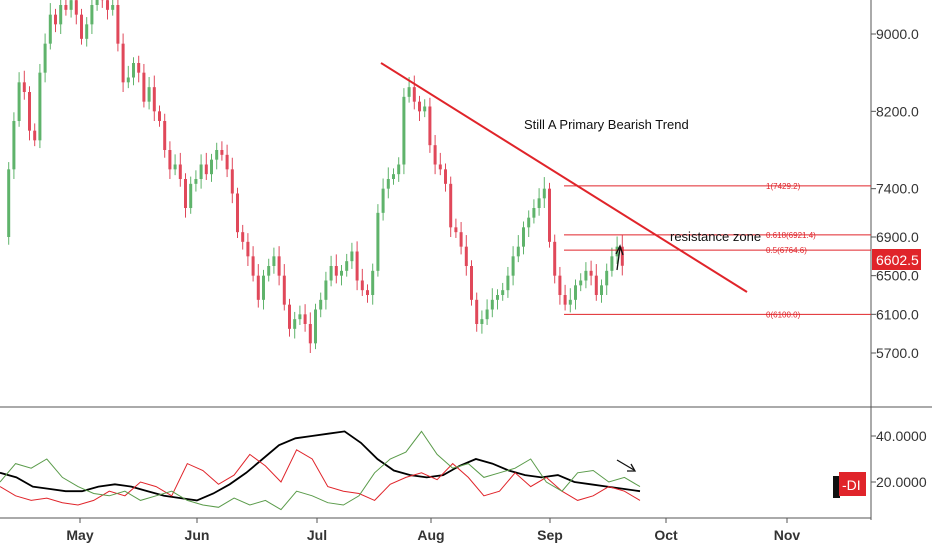  I want to click on time-axis-ticks: May Jun Jul Aug Sep Oct Nov, so click(433, 530).